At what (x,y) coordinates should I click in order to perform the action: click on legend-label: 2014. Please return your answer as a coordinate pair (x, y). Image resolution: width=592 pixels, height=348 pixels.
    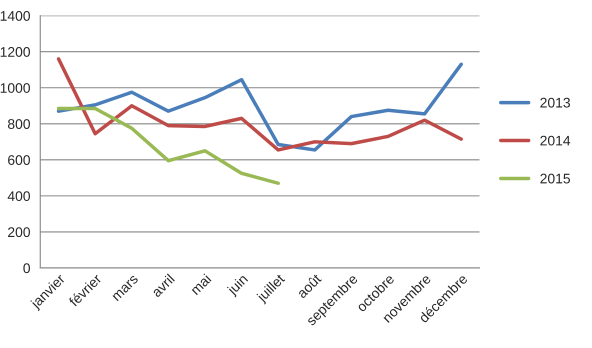
    Looking at the image, I should click on (555, 141).